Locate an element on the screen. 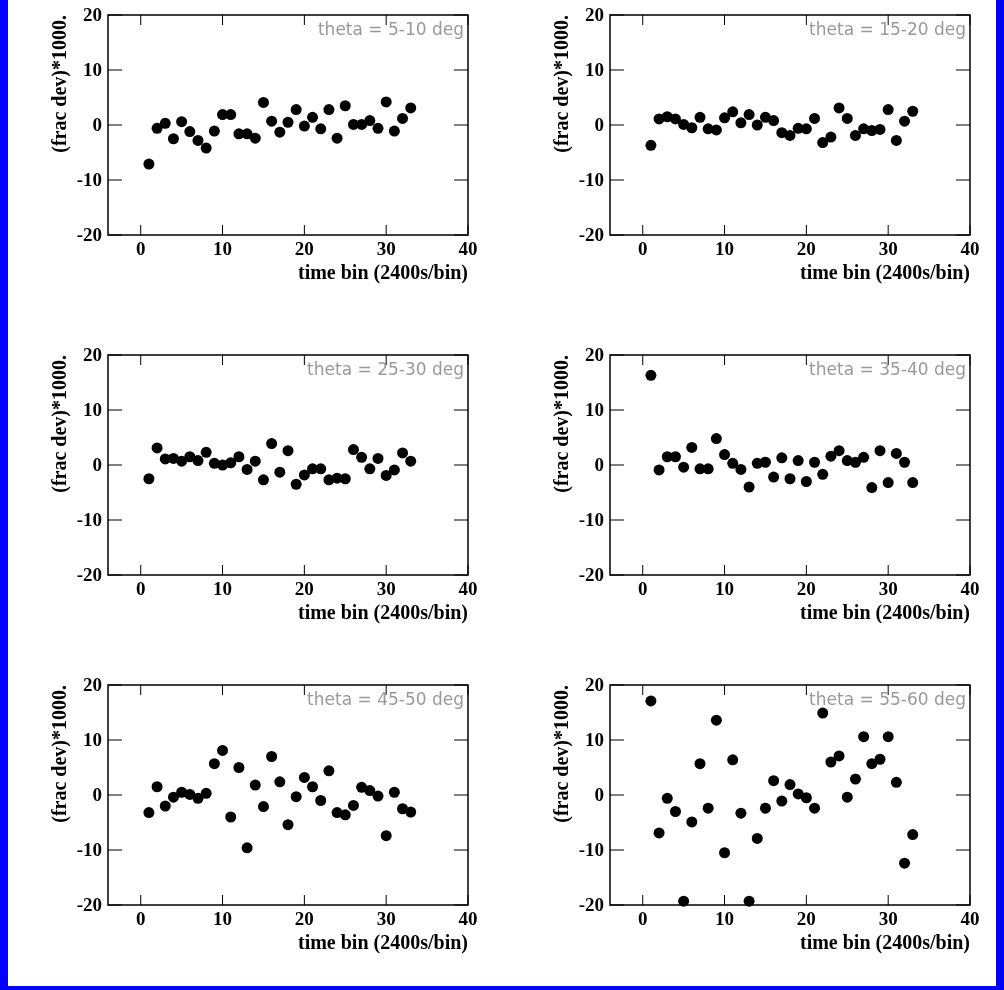 The height and width of the screenshot is (990, 1004). chart-title: theta = 5-10 deg is located at coordinates (390, 29).